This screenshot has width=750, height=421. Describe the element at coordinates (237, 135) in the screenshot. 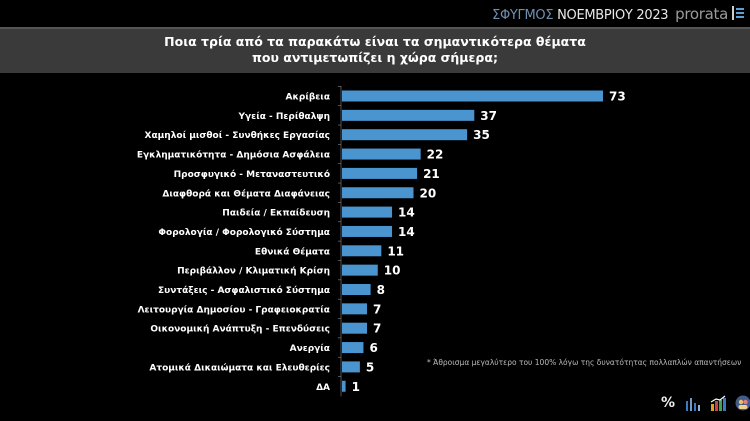

I see `category-label: Χαμηλοί μισθοί - Συνθήκες Εργασίας` at that location.